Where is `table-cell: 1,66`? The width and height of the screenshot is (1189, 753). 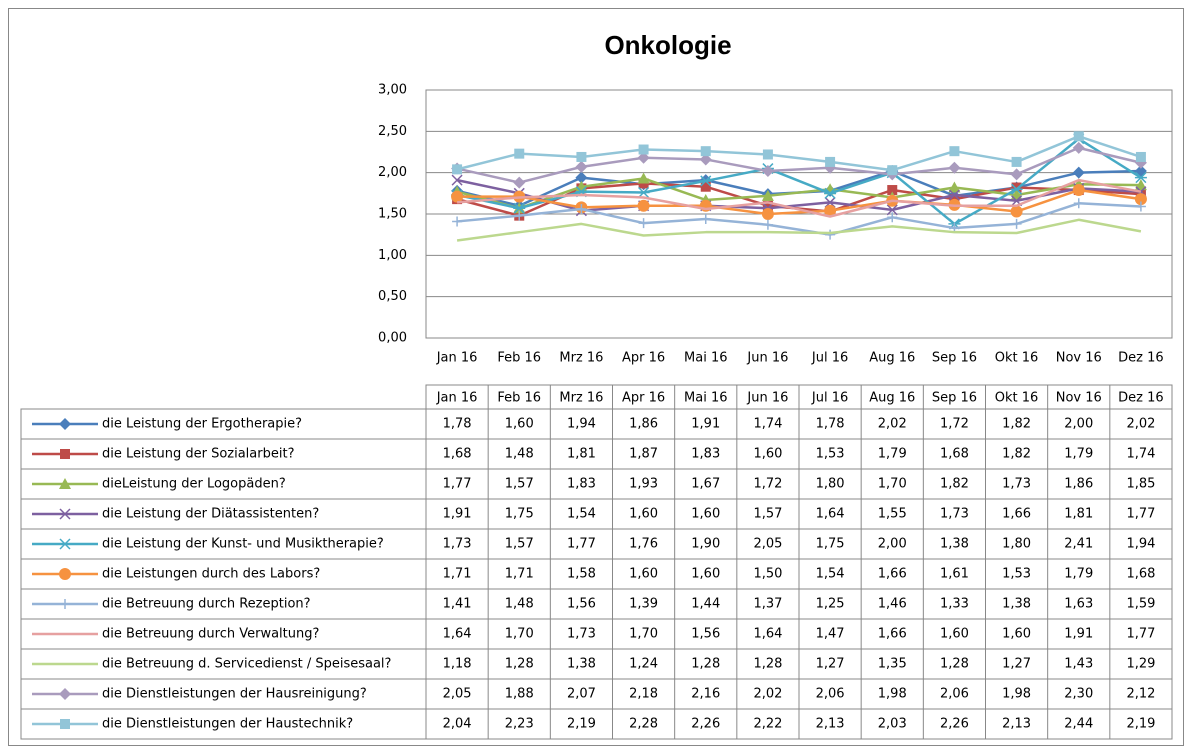
table-cell: 1,66 is located at coordinates (1016, 514).